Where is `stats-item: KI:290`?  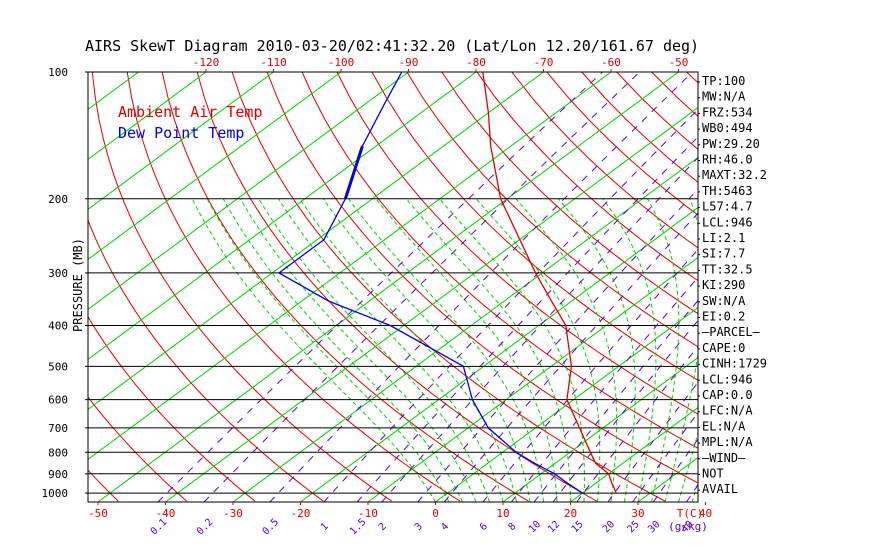
stats-item: KI:290 is located at coordinates (723, 285).